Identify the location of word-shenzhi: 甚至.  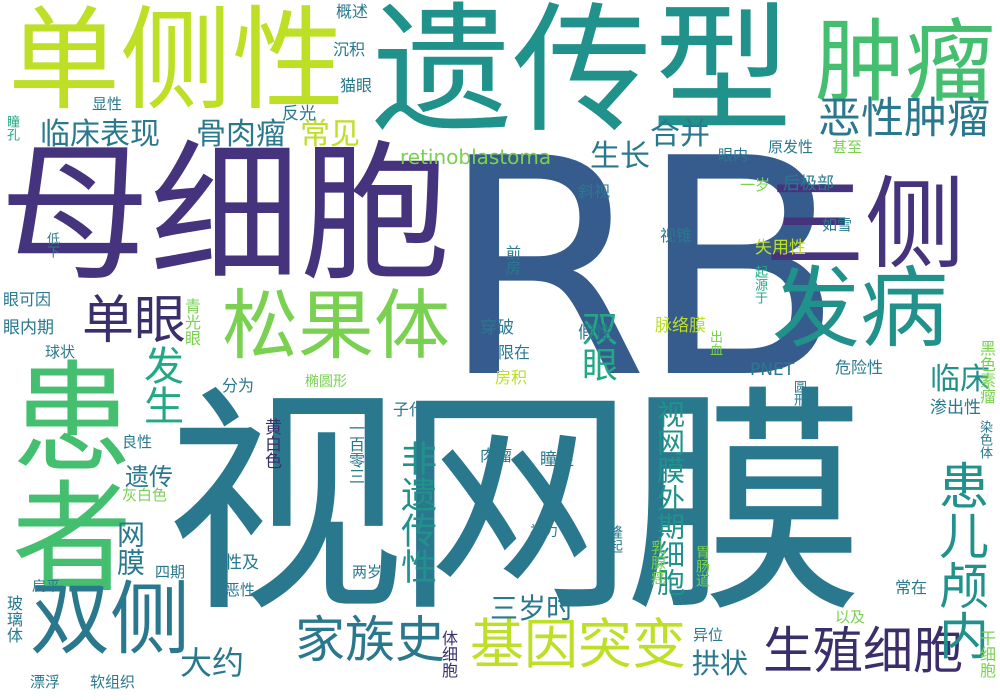
(847, 147).